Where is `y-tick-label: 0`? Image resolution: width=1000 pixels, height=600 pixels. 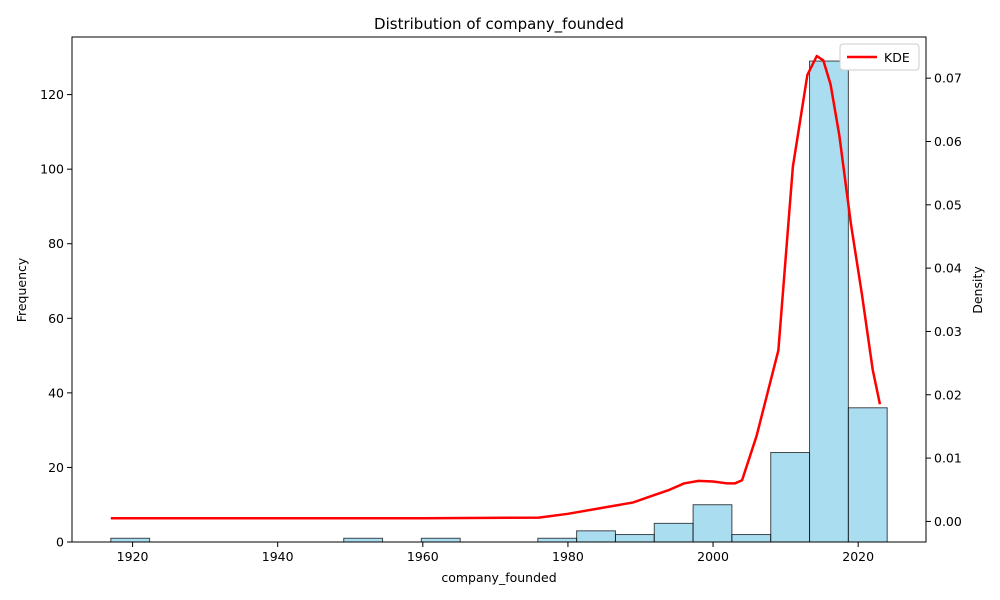
y-tick-label: 0 is located at coordinates (60, 542).